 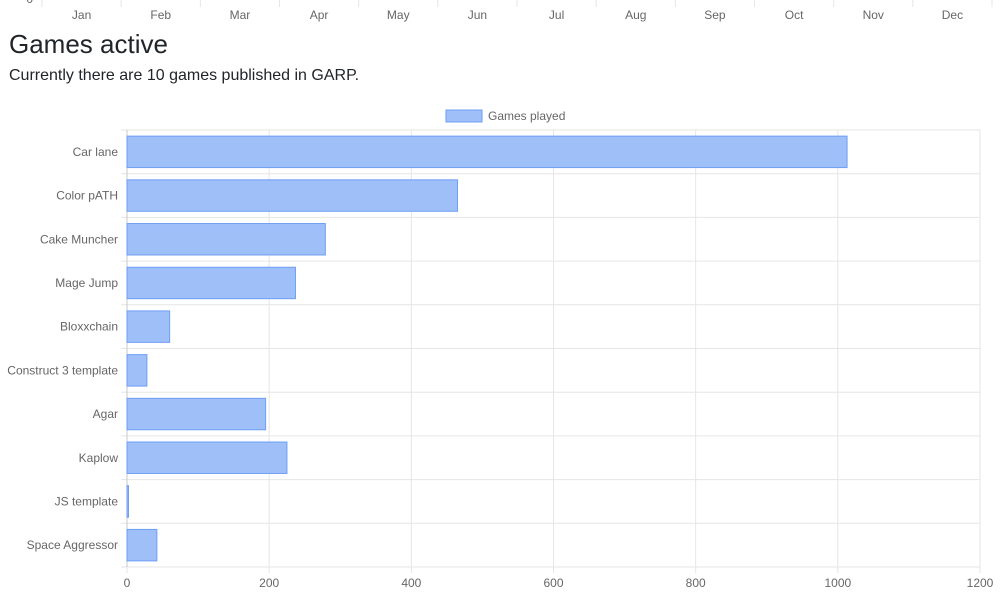 I want to click on category-label: Cake Muncher, so click(x=79, y=239).